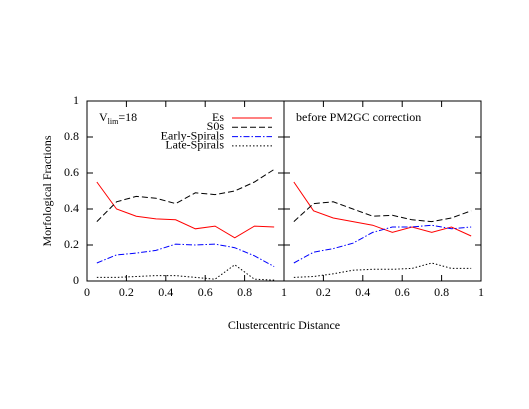 This screenshot has width=529, height=409. What do you see at coordinates (193, 135) in the screenshot?
I see `legend-label: Early-Spirals` at bounding box center [193, 135].